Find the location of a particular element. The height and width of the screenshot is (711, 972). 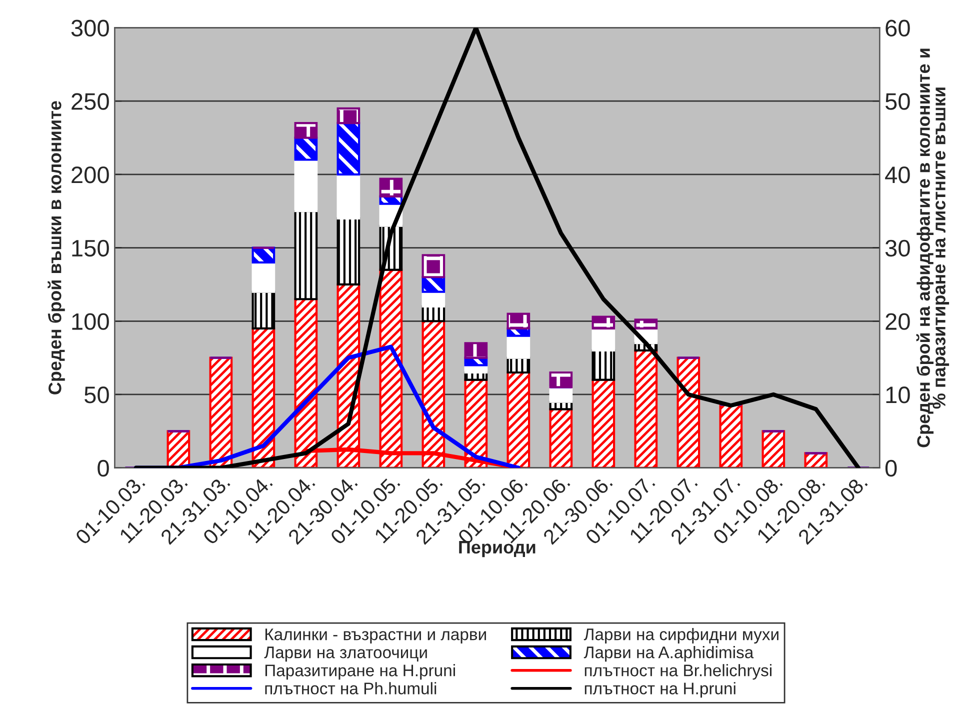

y-tick-label: 100 is located at coordinates (90, 321).